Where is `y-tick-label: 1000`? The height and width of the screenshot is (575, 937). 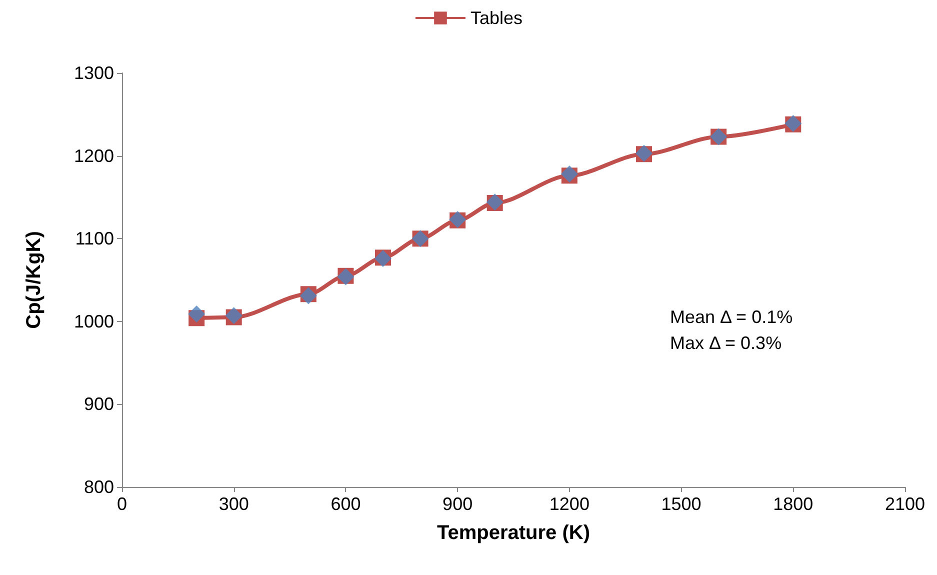 y-tick-label: 1000 is located at coordinates (94, 321).